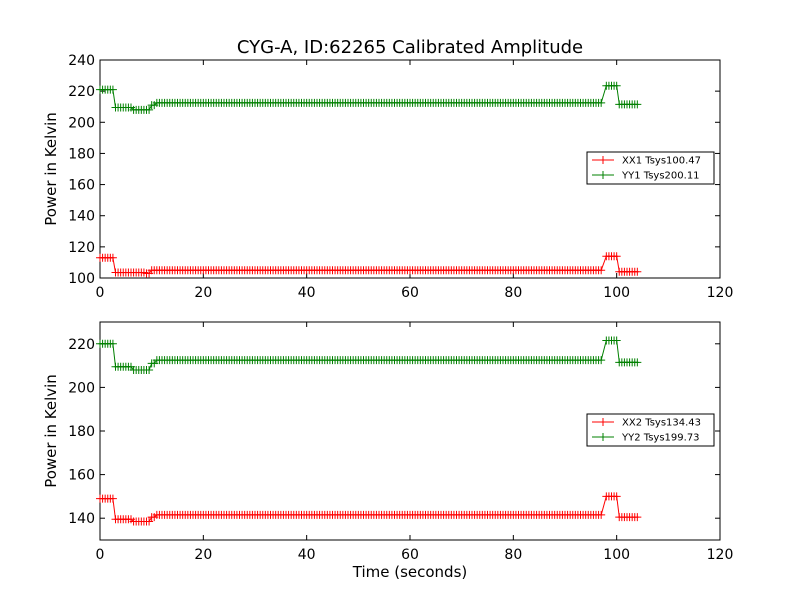 Image resolution: width=800 pixels, height=600 pixels. What do you see at coordinates (81, 61) in the screenshot?
I see `y-tick-label: 240` at bounding box center [81, 61].